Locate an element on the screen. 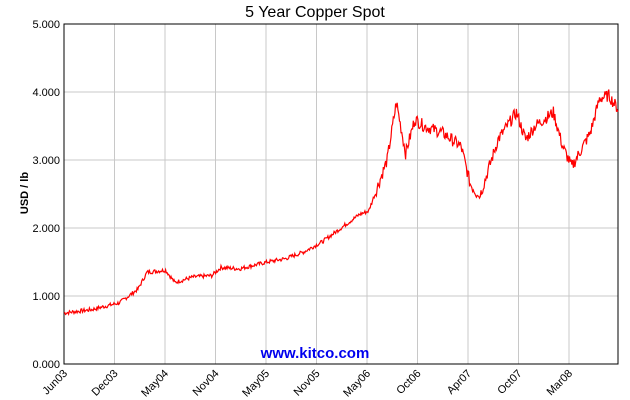 The image size is (630, 400). y-tick-label: 0.000 is located at coordinates (46, 365).